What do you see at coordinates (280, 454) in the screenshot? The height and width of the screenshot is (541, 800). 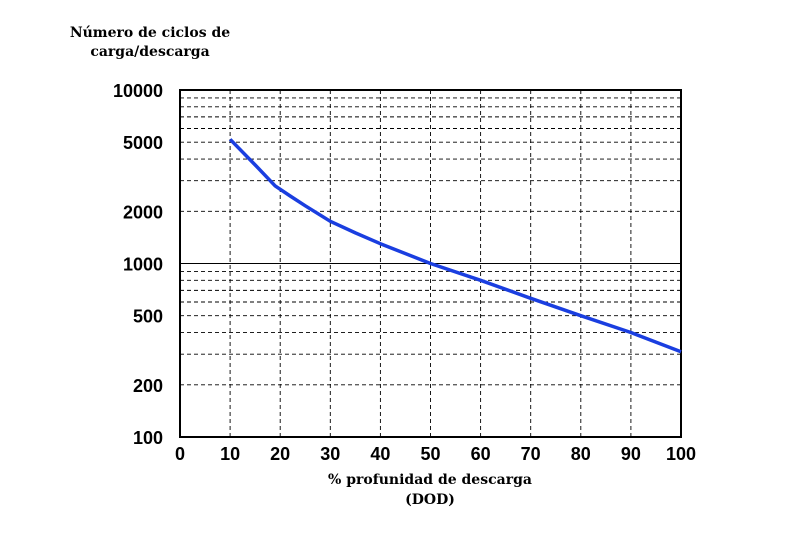 I see `x-tick-label: 20` at bounding box center [280, 454].